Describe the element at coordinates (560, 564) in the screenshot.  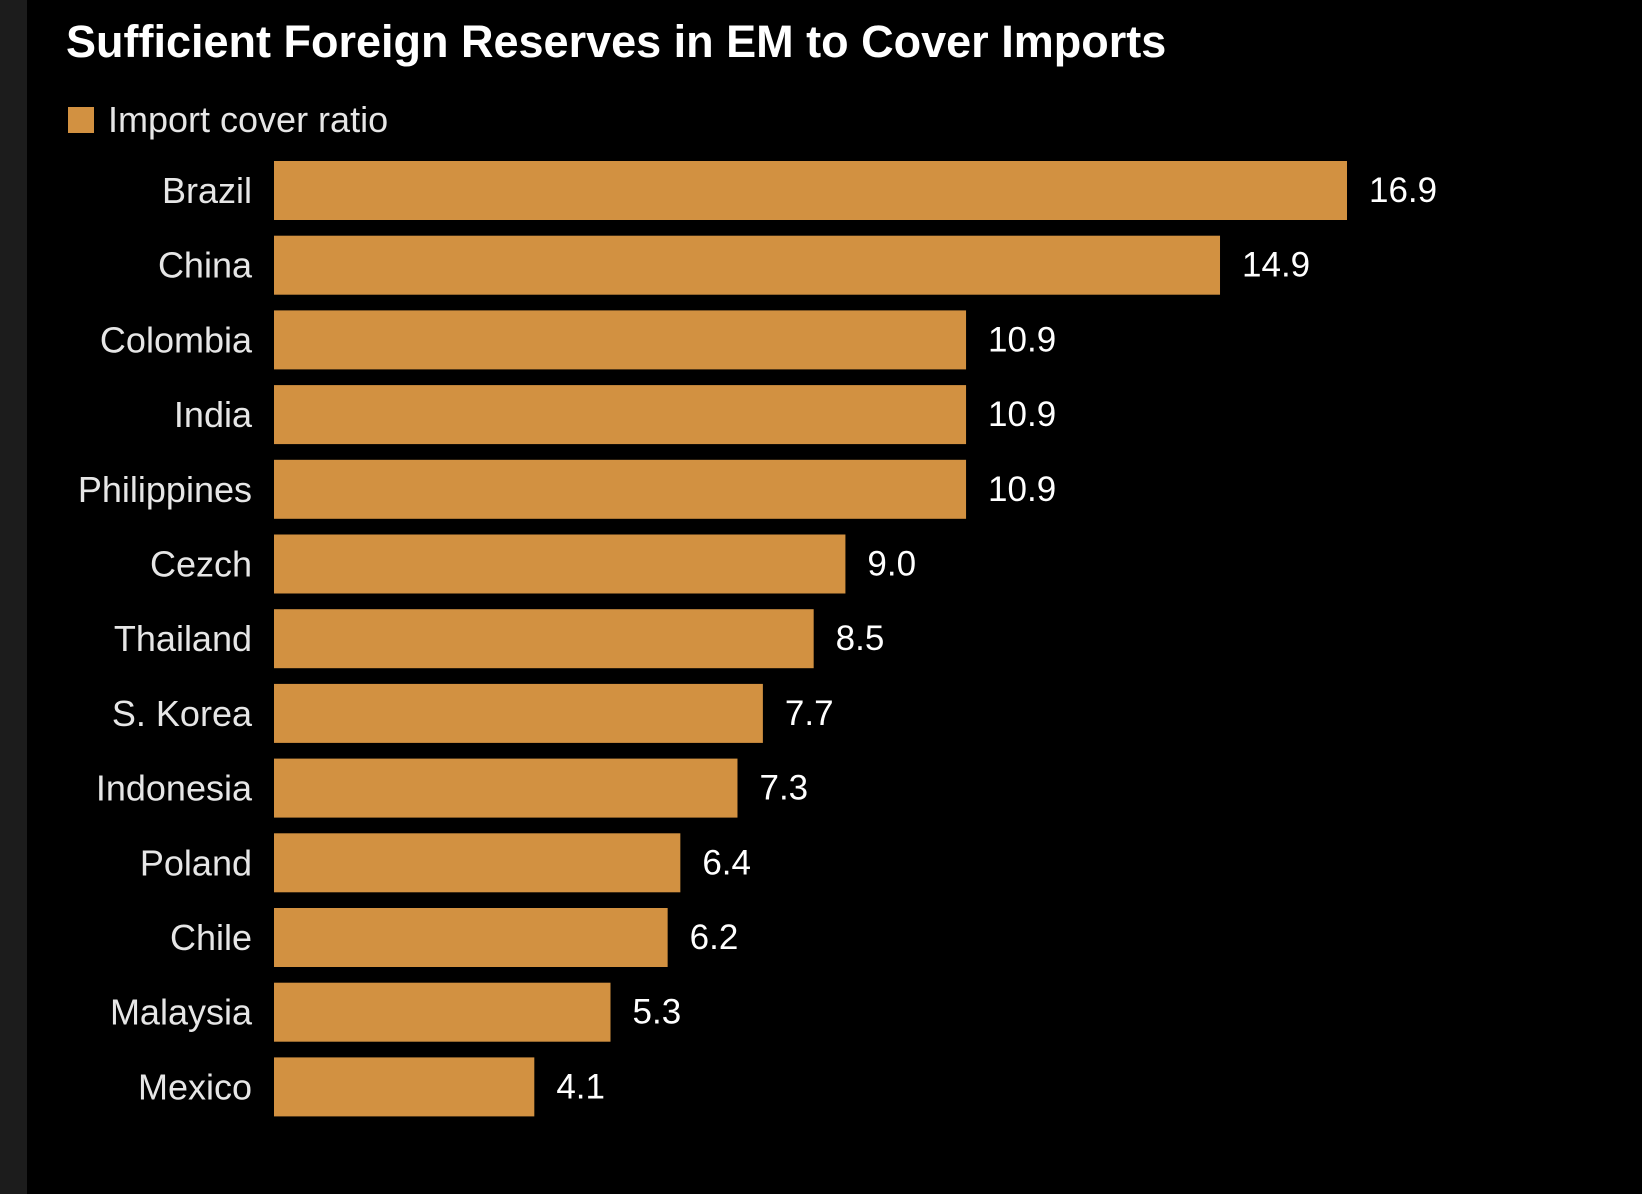
I see `bar-cezch` at that location.